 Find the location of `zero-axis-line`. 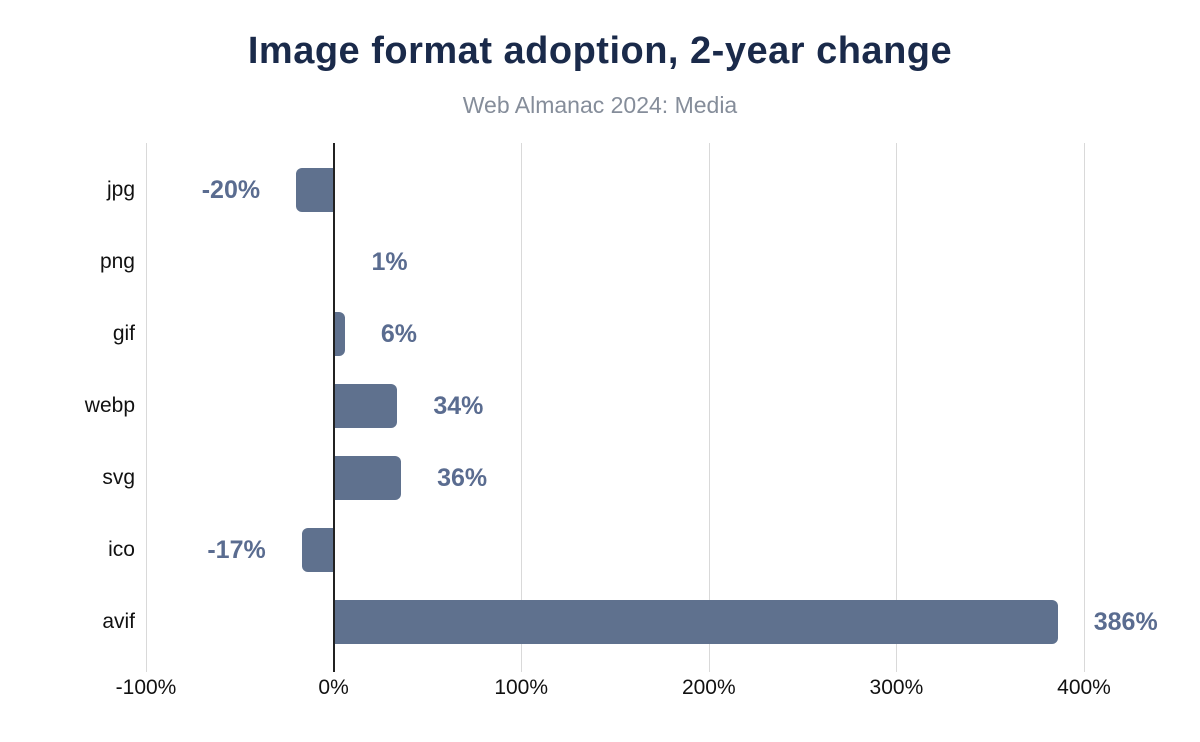

zero-axis-line is located at coordinates (333, 407).